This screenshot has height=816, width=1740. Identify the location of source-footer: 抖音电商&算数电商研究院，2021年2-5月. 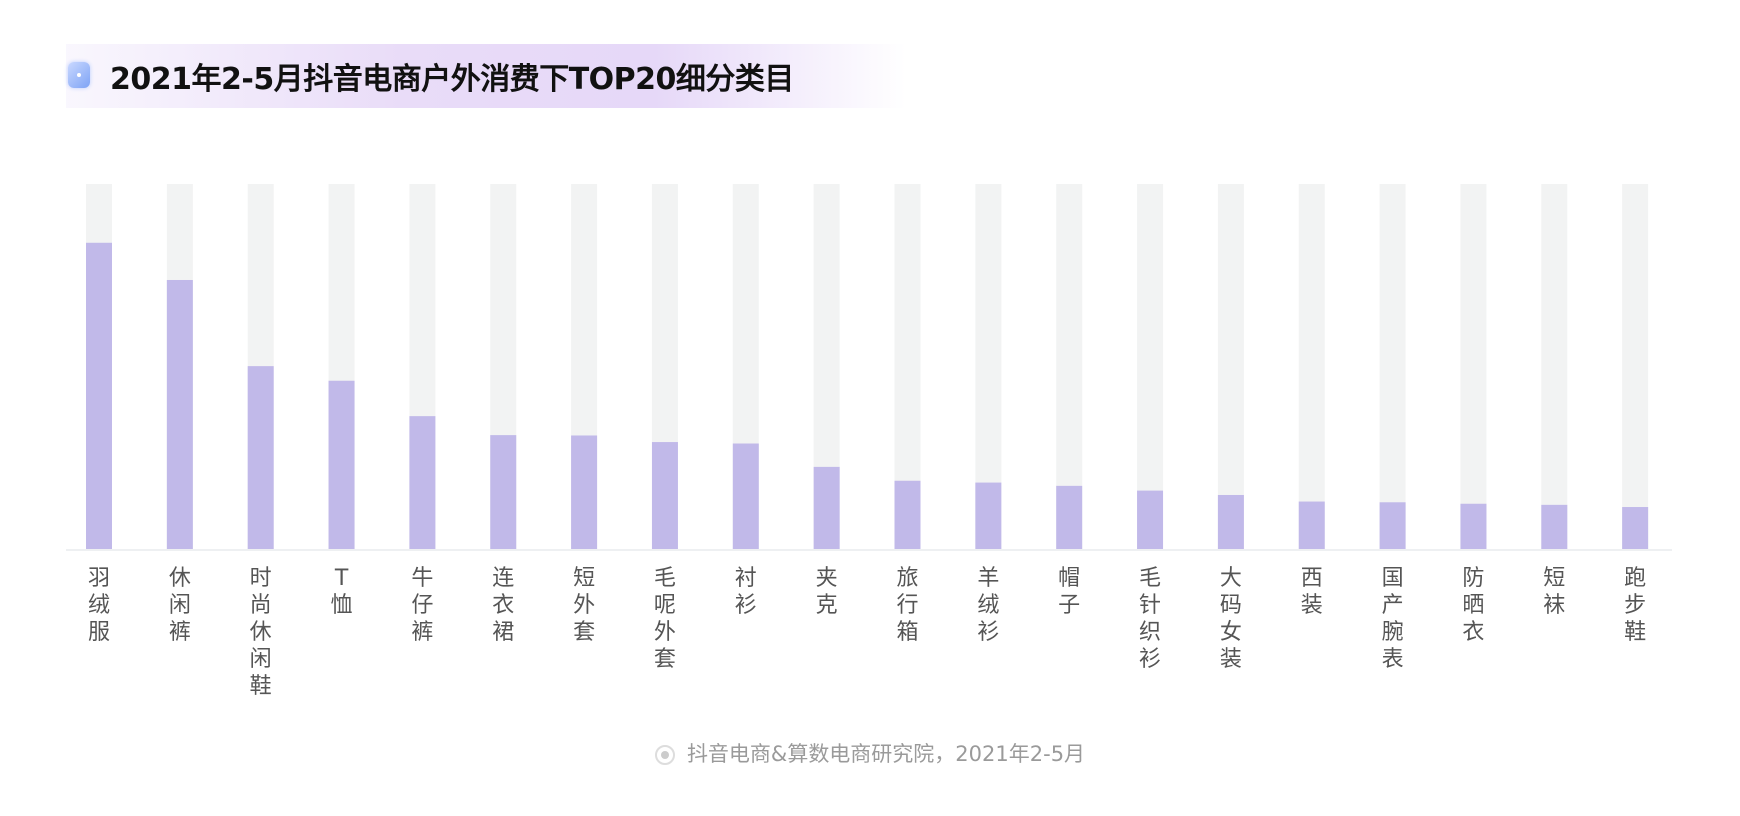
(870, 753).